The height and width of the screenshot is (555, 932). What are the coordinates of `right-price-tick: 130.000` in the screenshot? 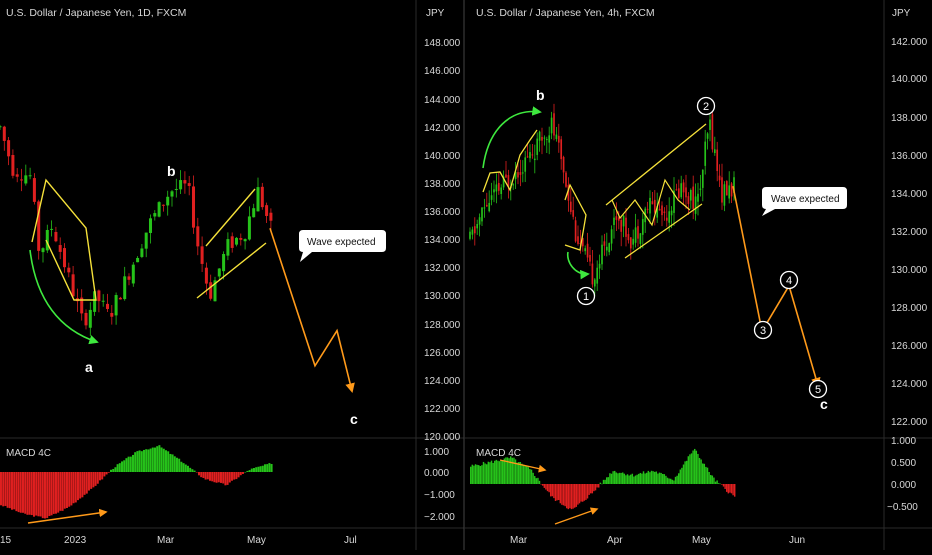 It's located at (909, 270).